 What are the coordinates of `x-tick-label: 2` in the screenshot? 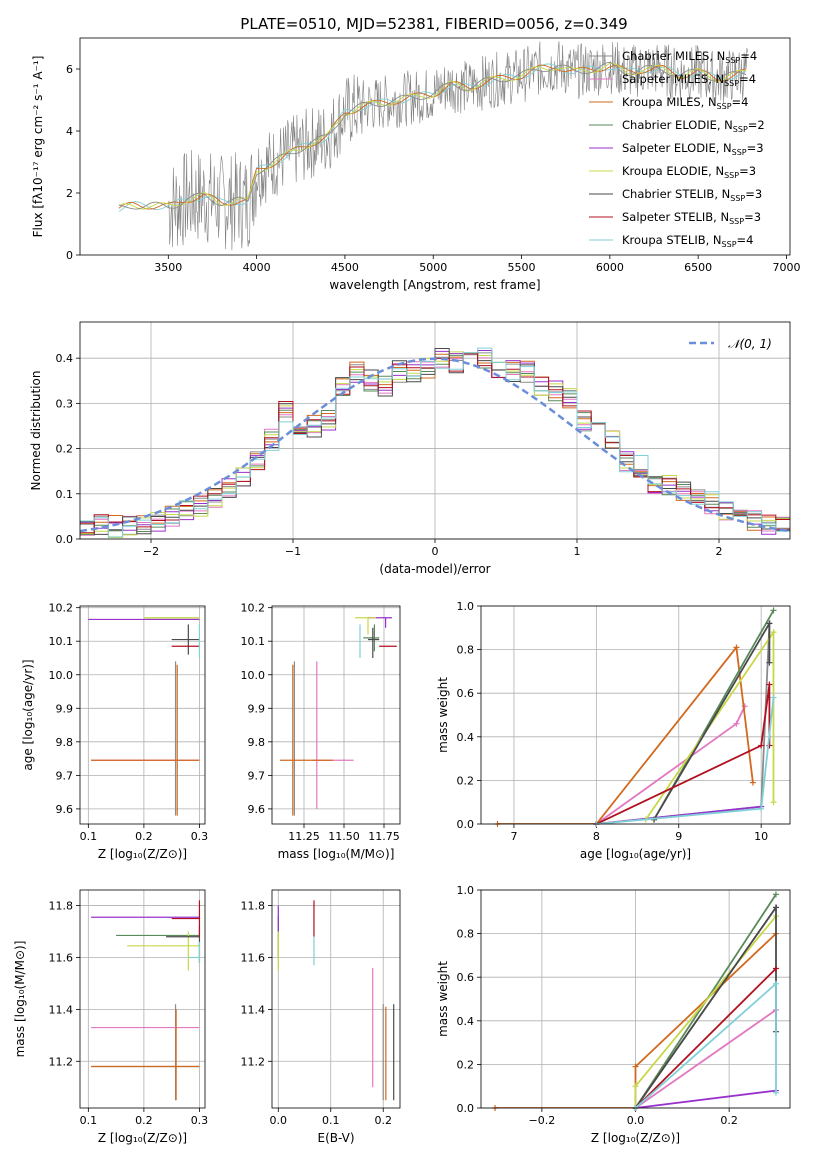 It's located at (719, 551).